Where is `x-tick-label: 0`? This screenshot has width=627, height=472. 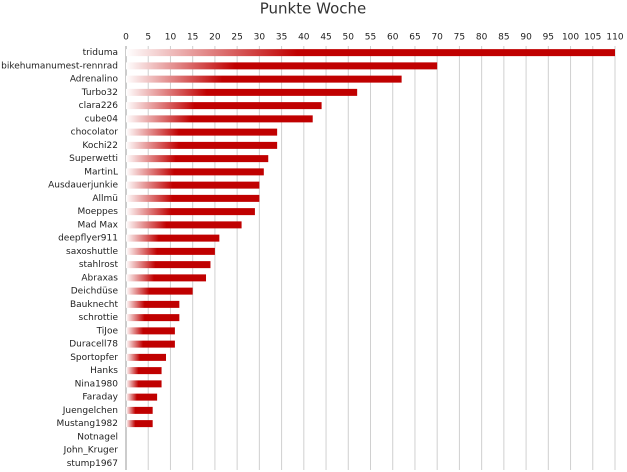 x-tick-label: 0 is located at coordinates (126, 38).